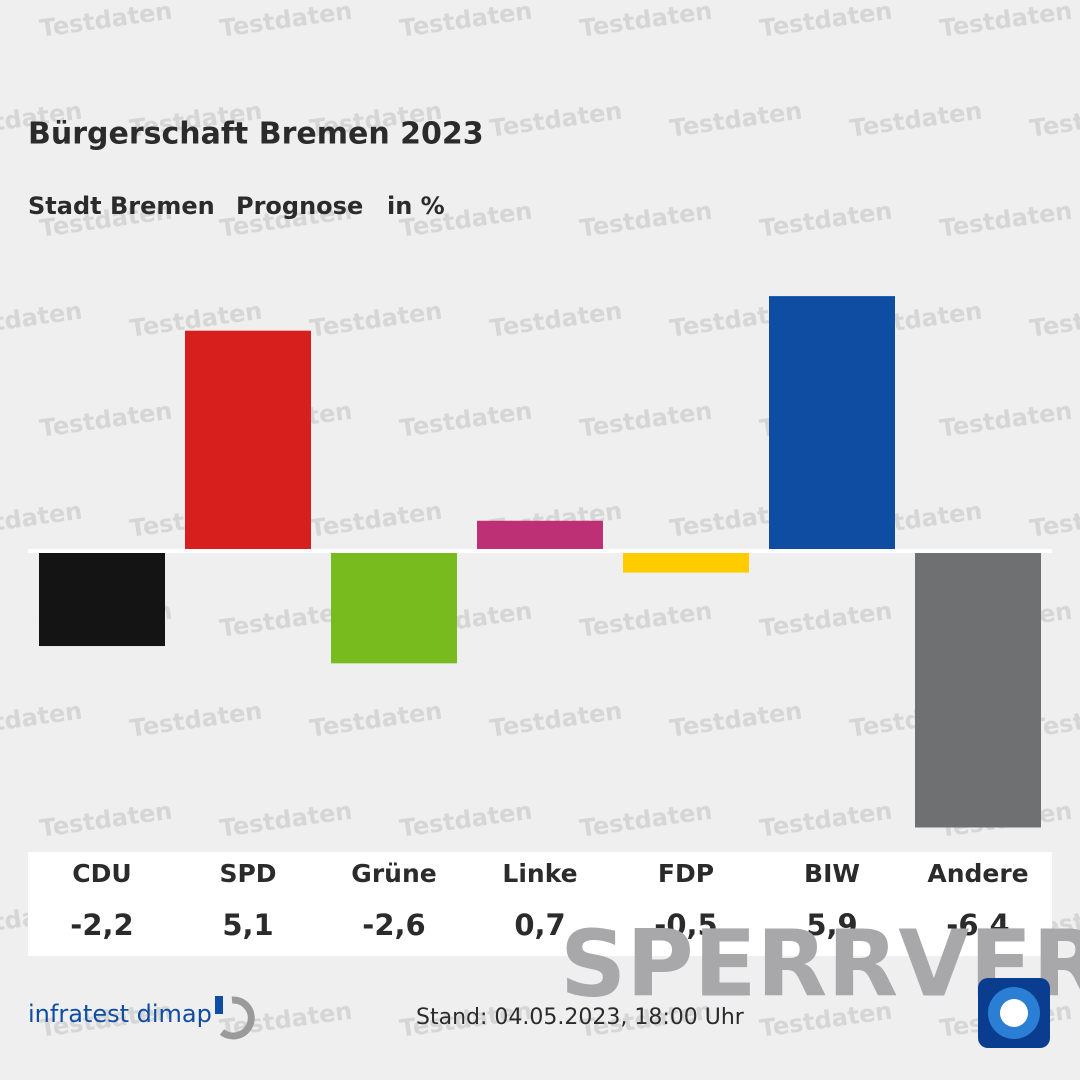  I want to click on category-label: SPD, so click(247, 873).